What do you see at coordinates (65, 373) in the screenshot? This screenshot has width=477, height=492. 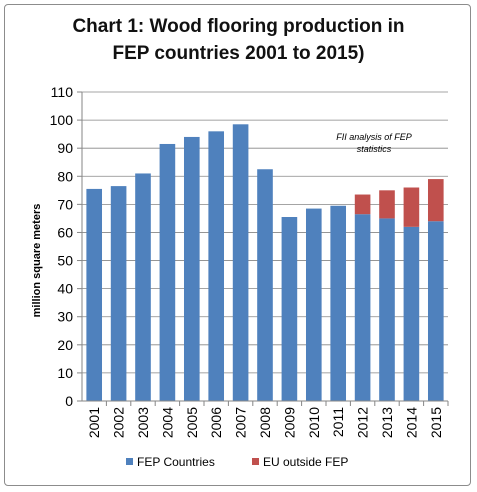 I see `y-tick-label: 10` at bounding box center [65, 373].